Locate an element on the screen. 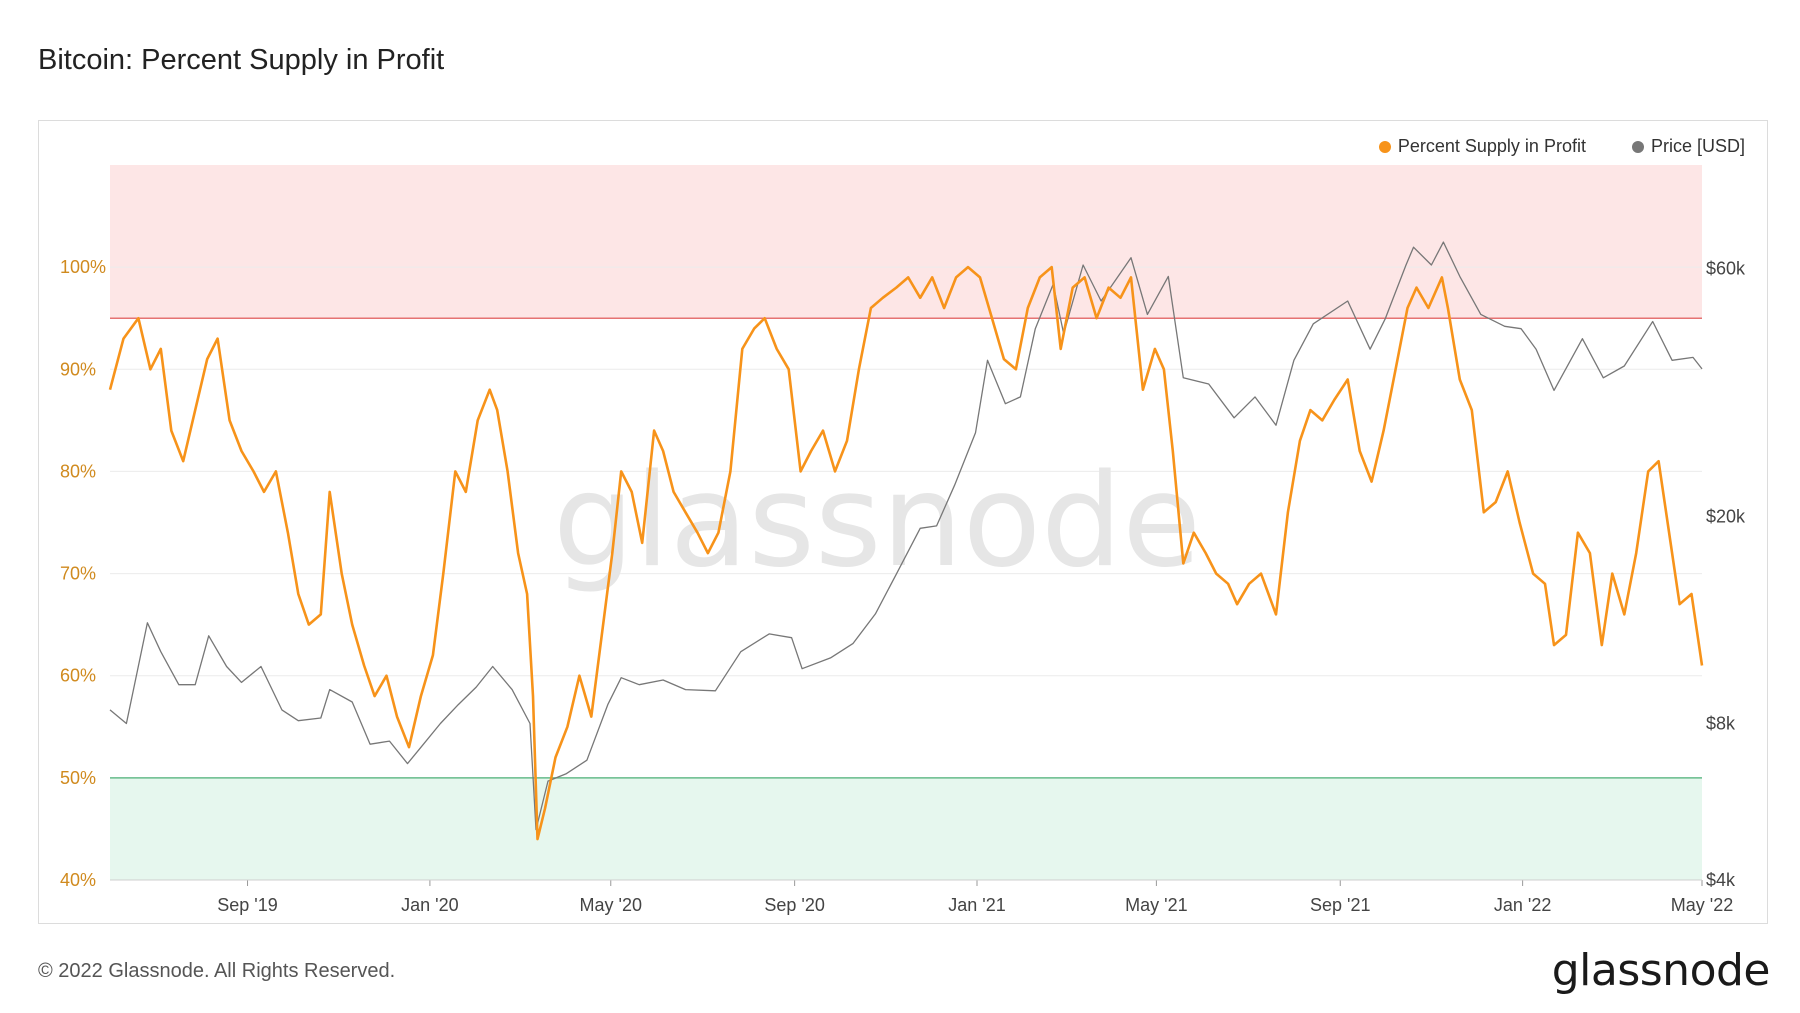 Image resolution: width=1800 pixels, height=1013 pixels. legend-item-profit: Percent Supply in Profit is located at coordinates (1482, 146).